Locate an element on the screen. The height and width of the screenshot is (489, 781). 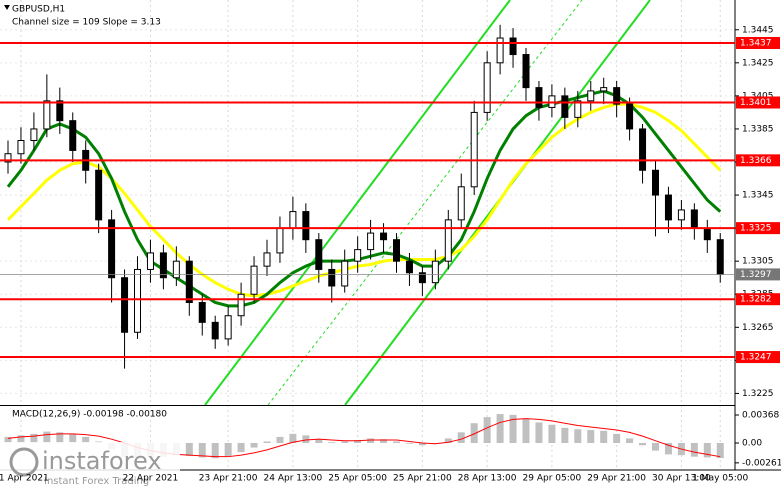
x-tick-label: 21 Apr 2021 is located at coordinates (24, 479).